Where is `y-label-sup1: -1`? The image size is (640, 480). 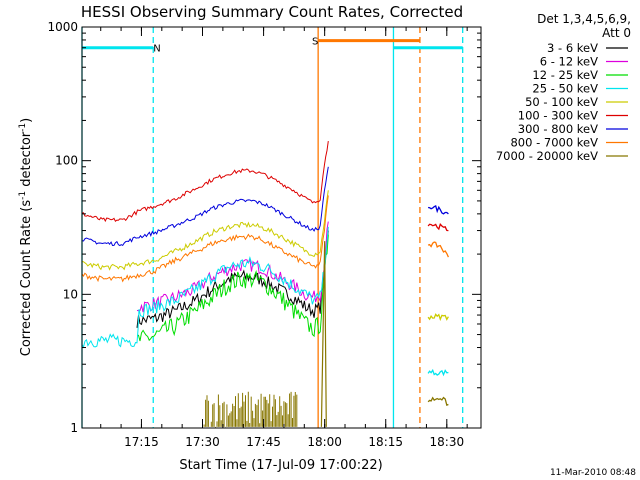
y-label-sup1: -1 is located at coordinates (23, 195).